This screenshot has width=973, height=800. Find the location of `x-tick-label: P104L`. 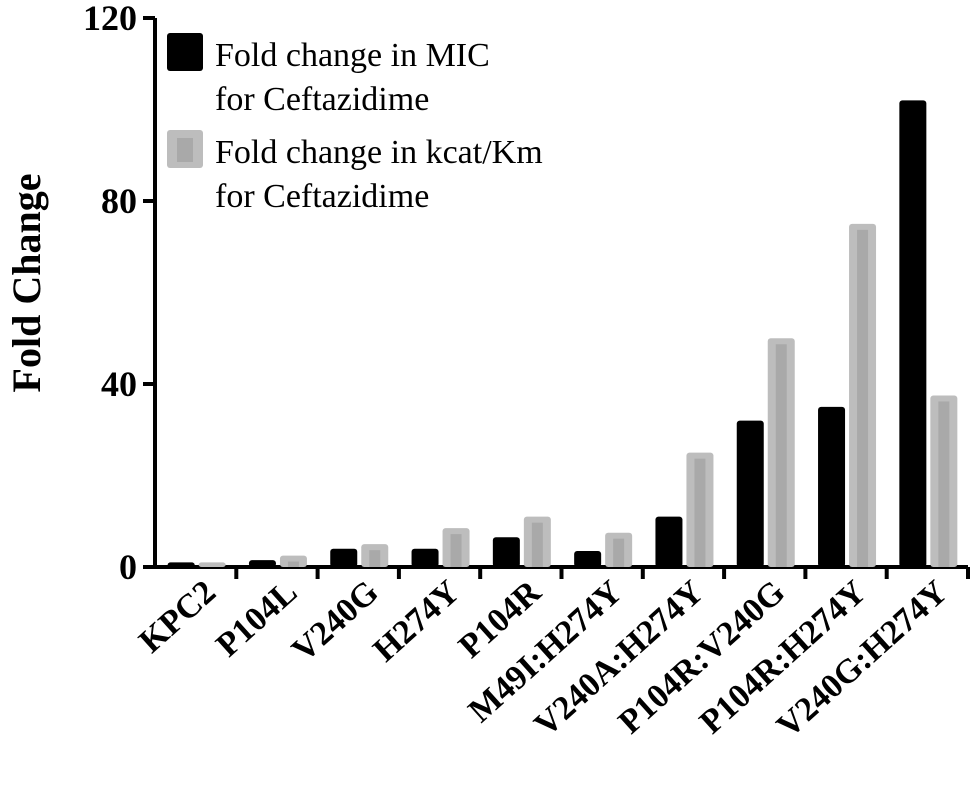

x-tick-label: P104L is located at coordinates (256, 618).